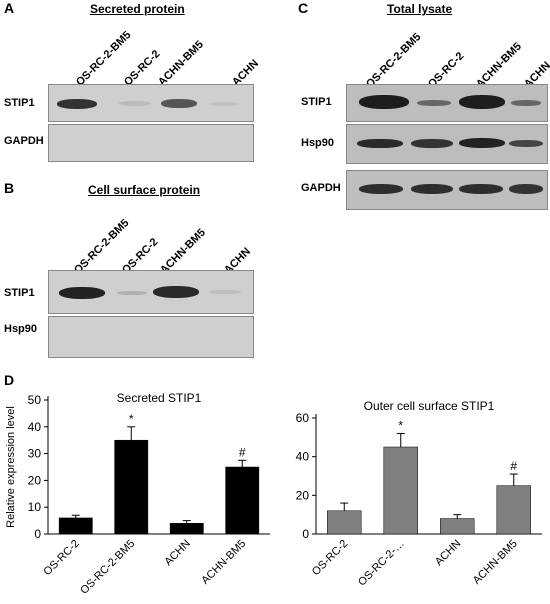  I want to click on panel-b-row-hsp90: Hsp90, so click(21, 329).